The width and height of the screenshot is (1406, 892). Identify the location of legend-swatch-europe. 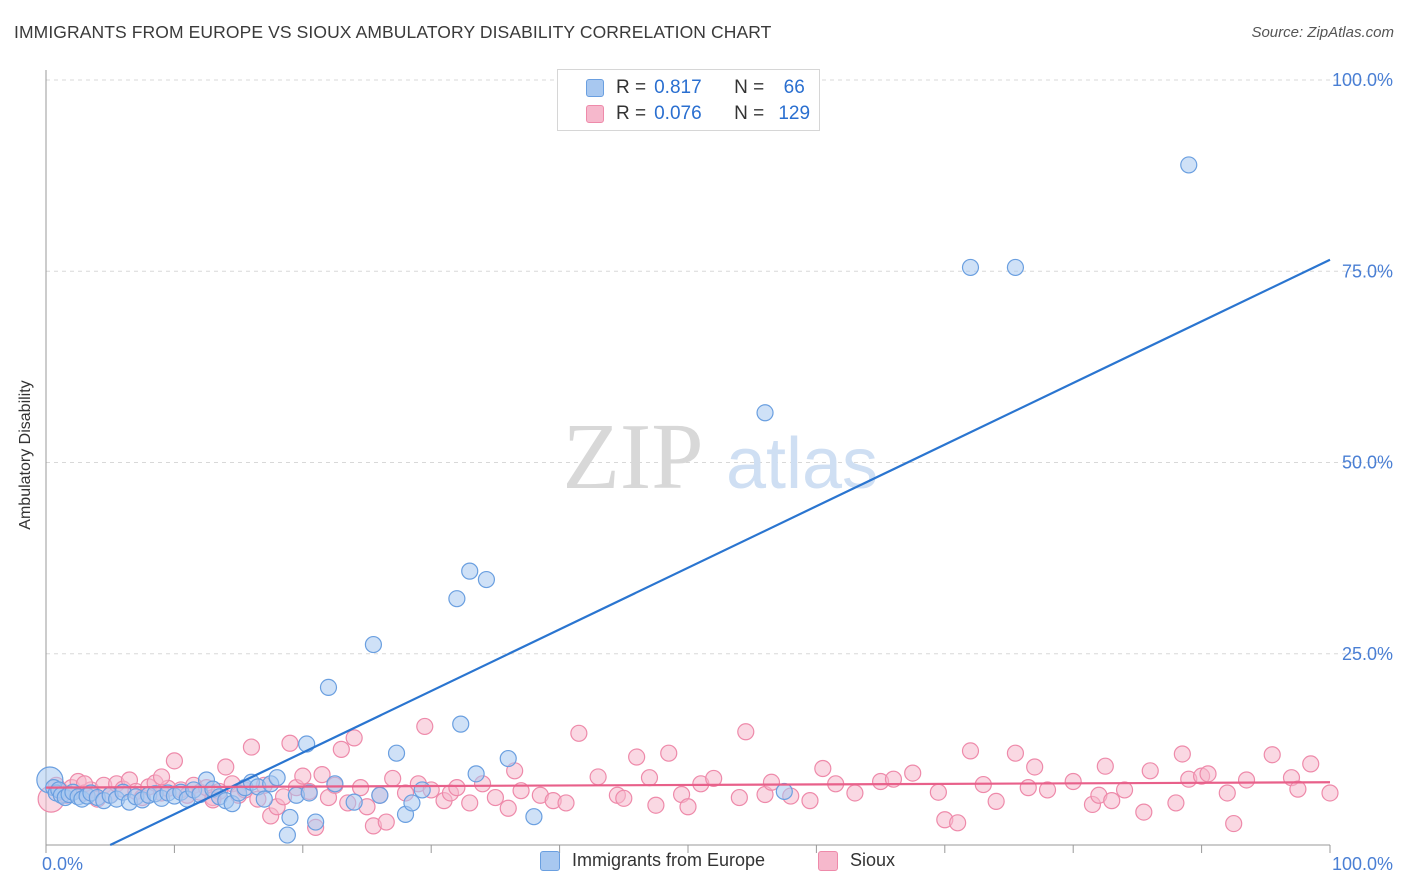
(595, 88).